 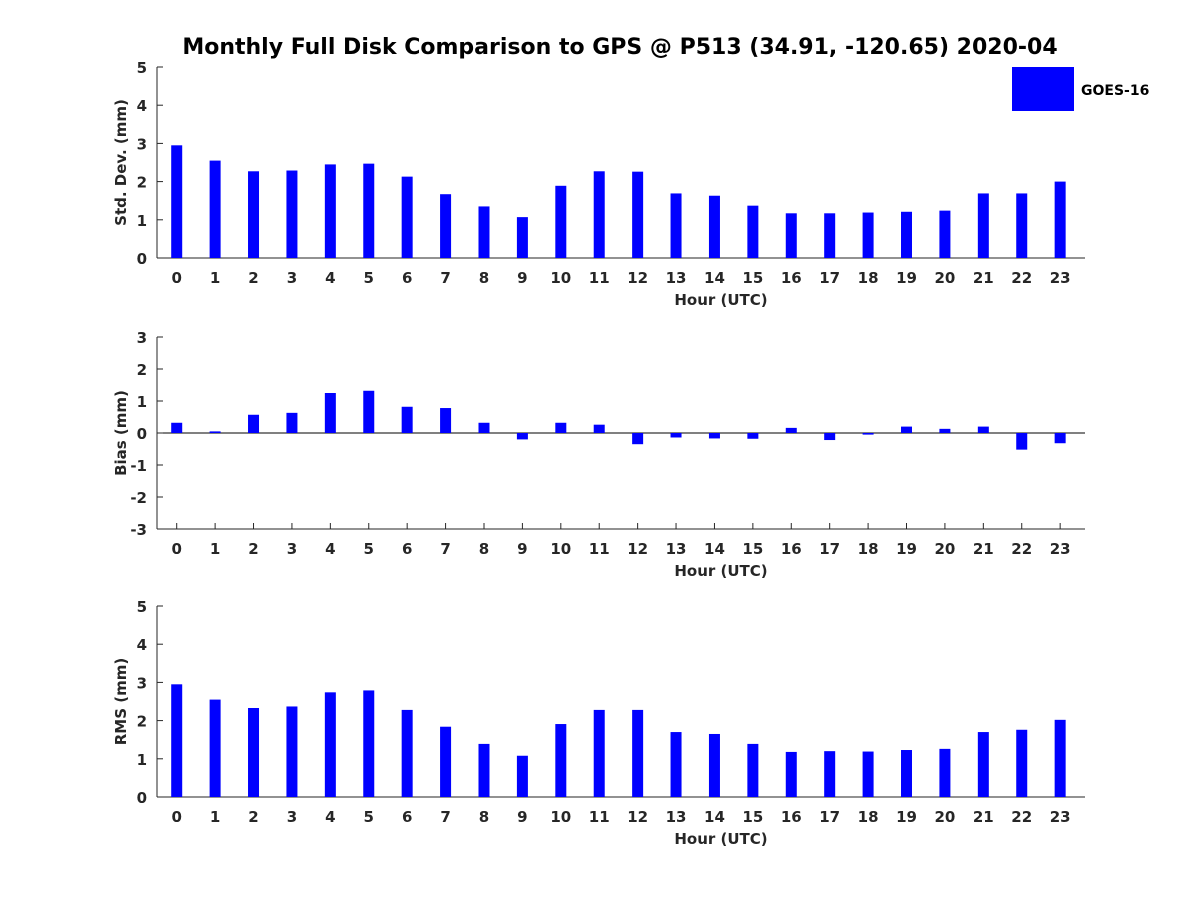 I want to click on bias-xtick-label: 21, so click(x=983, y=549).